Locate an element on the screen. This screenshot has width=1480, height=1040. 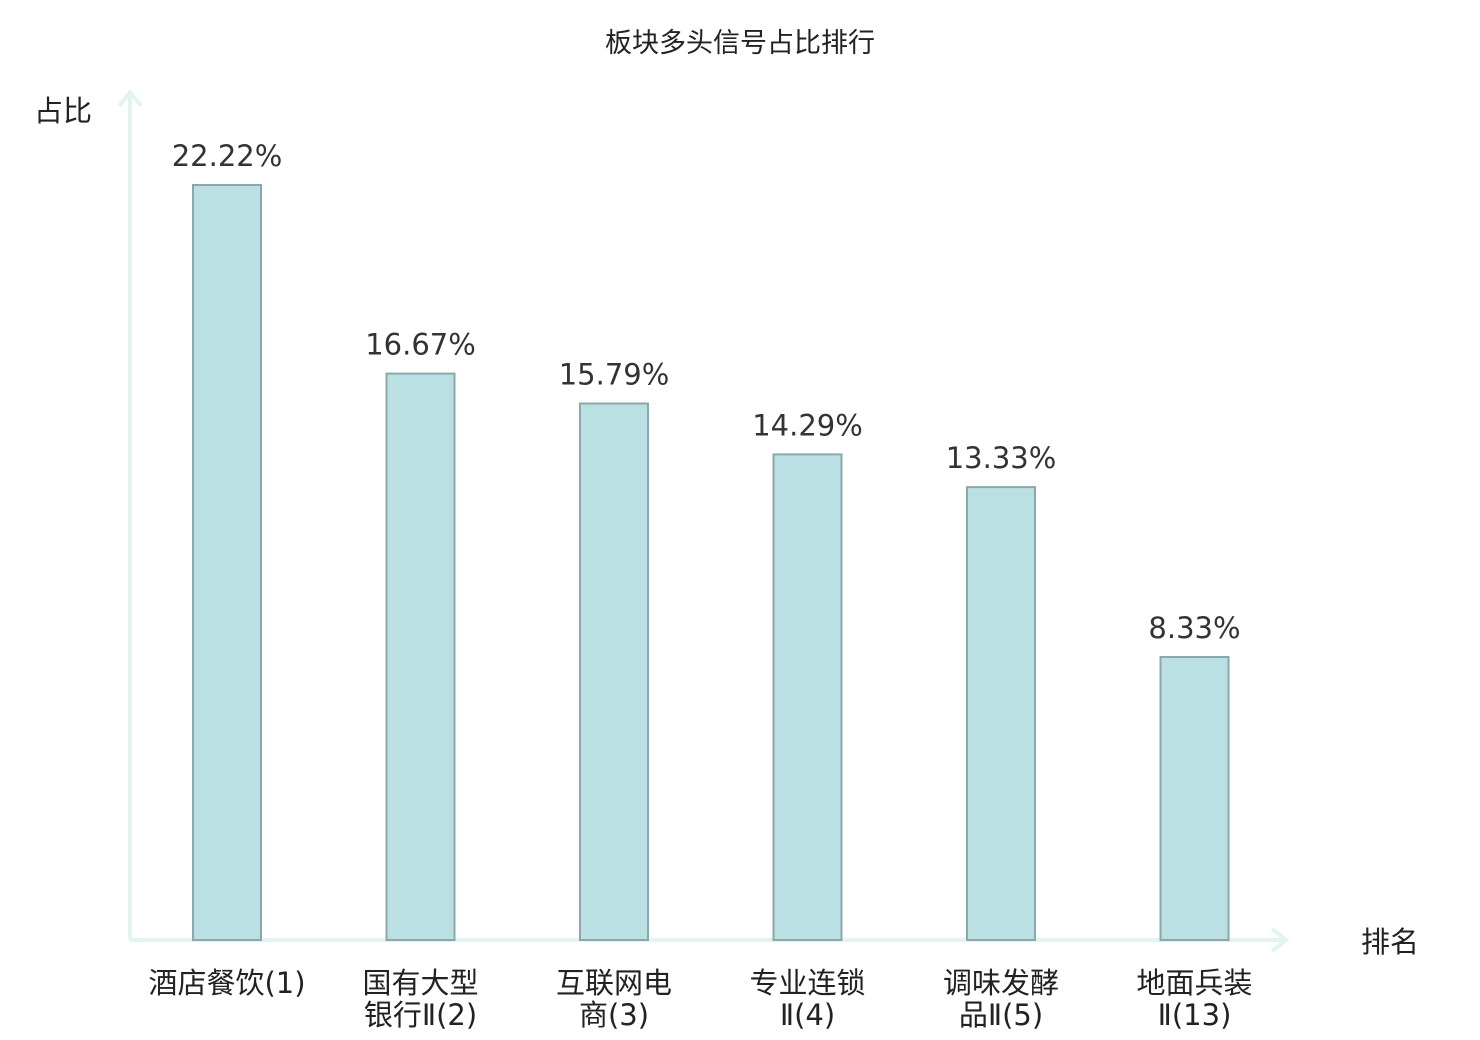
value-label-6: 8.33% is located at coordinates (1194, 628).